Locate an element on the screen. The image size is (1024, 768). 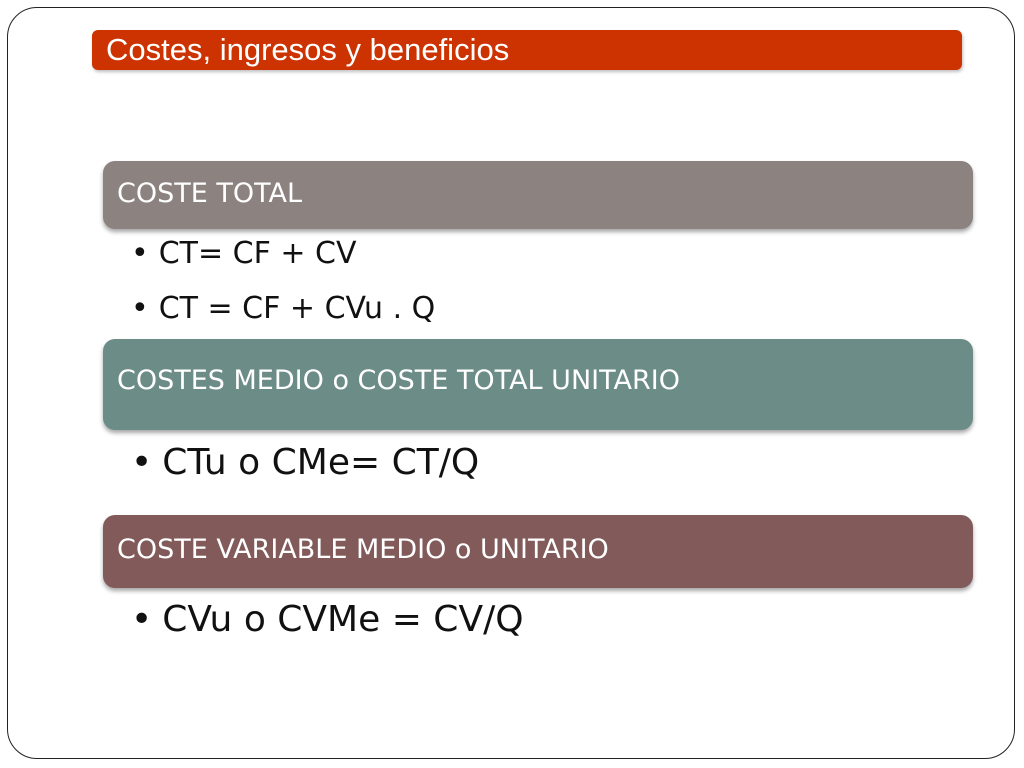
bullet-item: • CT= CF + CV is located at coordinates (244, 253).